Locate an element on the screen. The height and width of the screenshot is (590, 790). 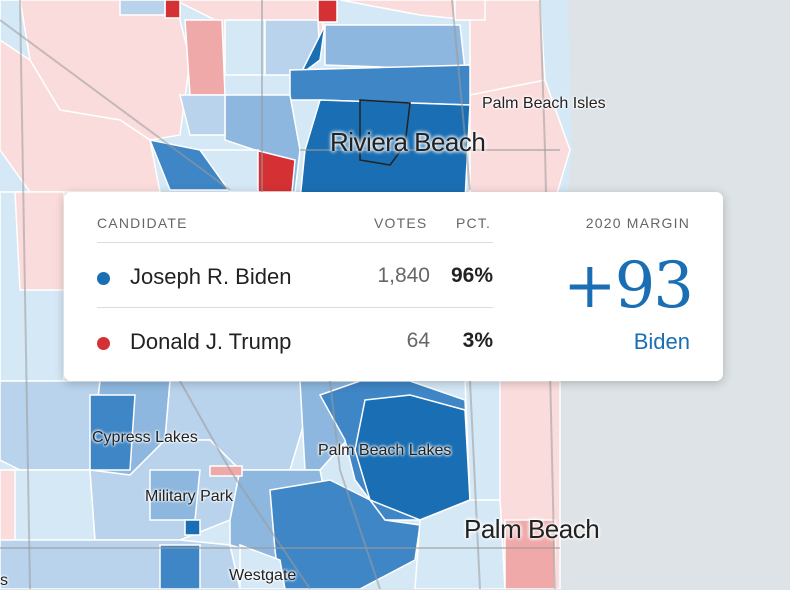
candidate-row-trump: Donald J. Trump 64 3% is located at coordinates (295, 344).